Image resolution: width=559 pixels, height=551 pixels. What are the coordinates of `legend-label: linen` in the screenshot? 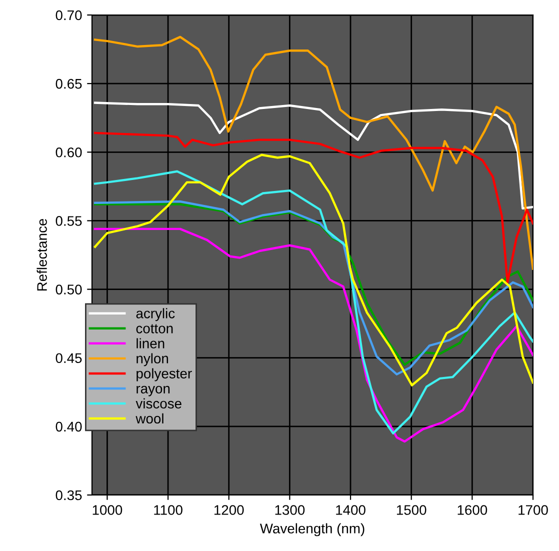 It's located at (150, 343).